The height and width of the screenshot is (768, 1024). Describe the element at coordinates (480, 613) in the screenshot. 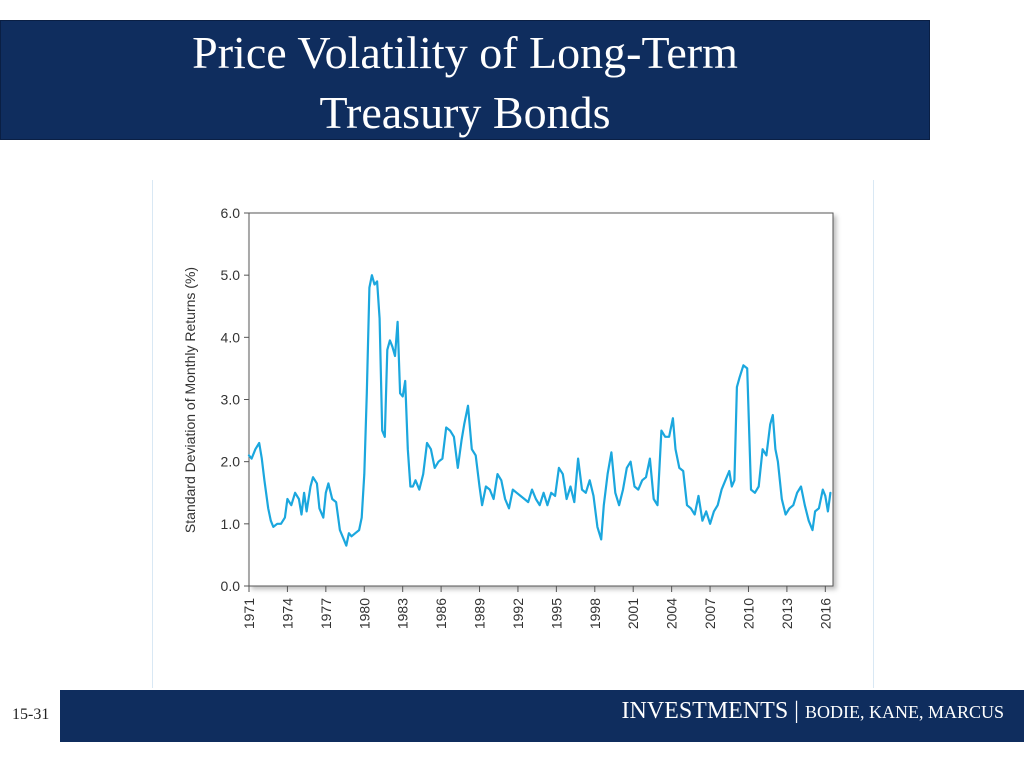

I see `x-tick-label: 1989` at that location.